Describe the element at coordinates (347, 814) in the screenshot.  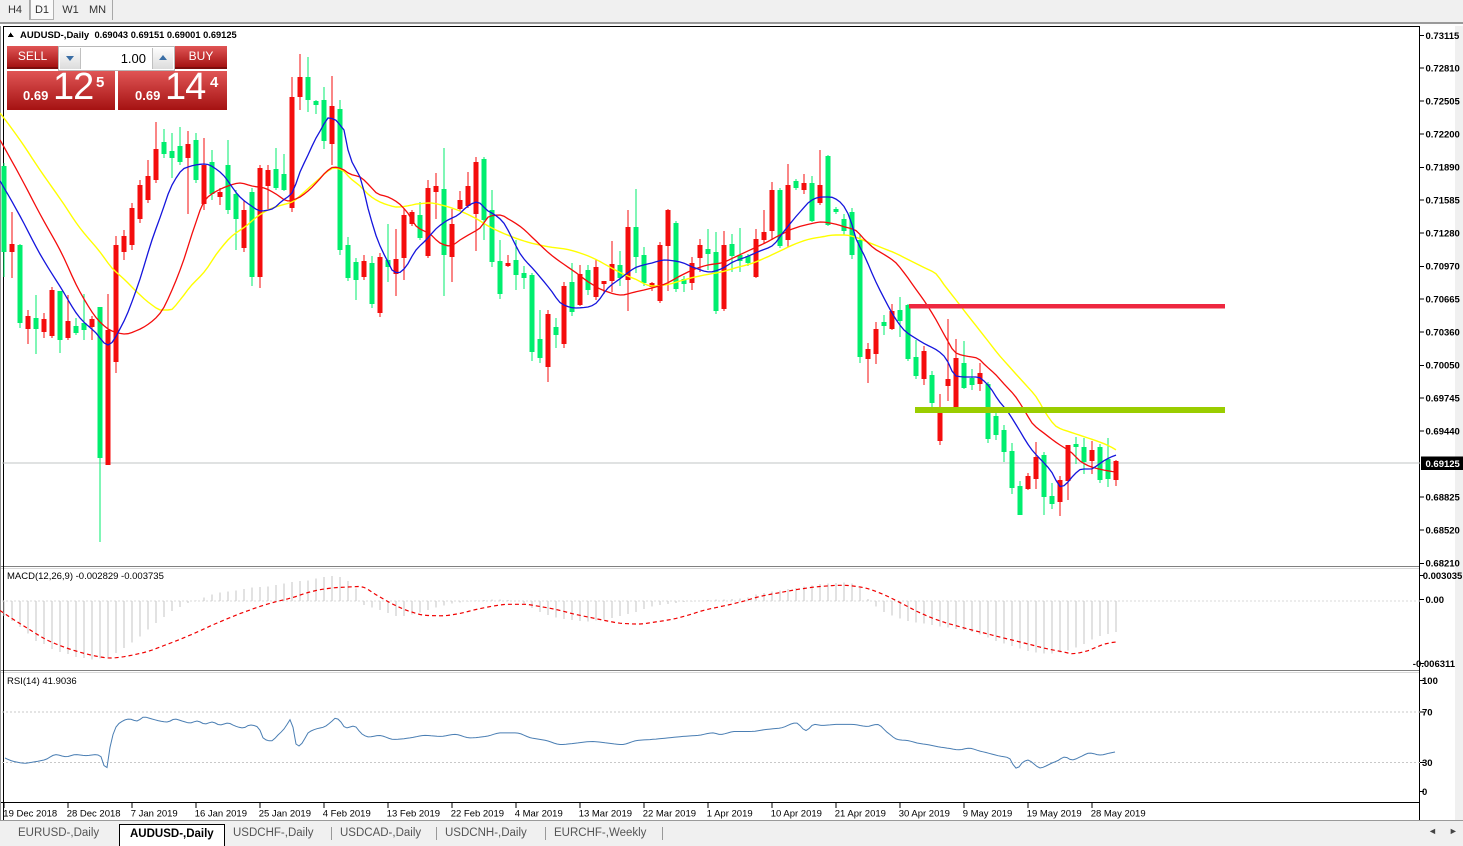
I see `svg-text: 4 Feb 2019` at that location.